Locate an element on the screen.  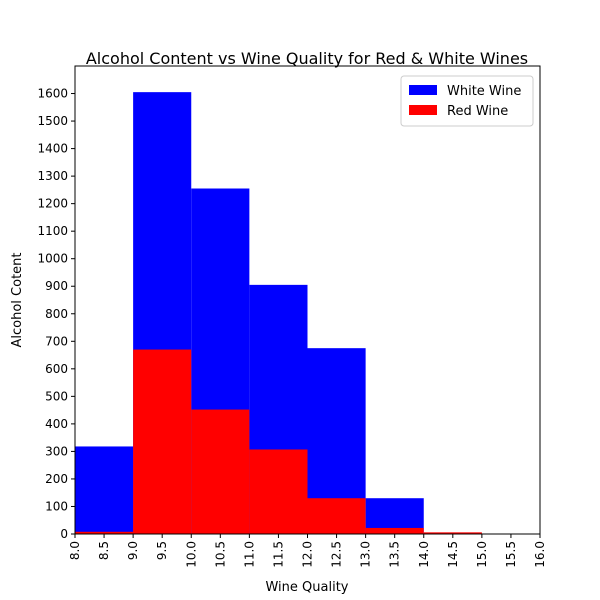
x-tick-label-15: 15.5 is located at coordinates (511, 554).